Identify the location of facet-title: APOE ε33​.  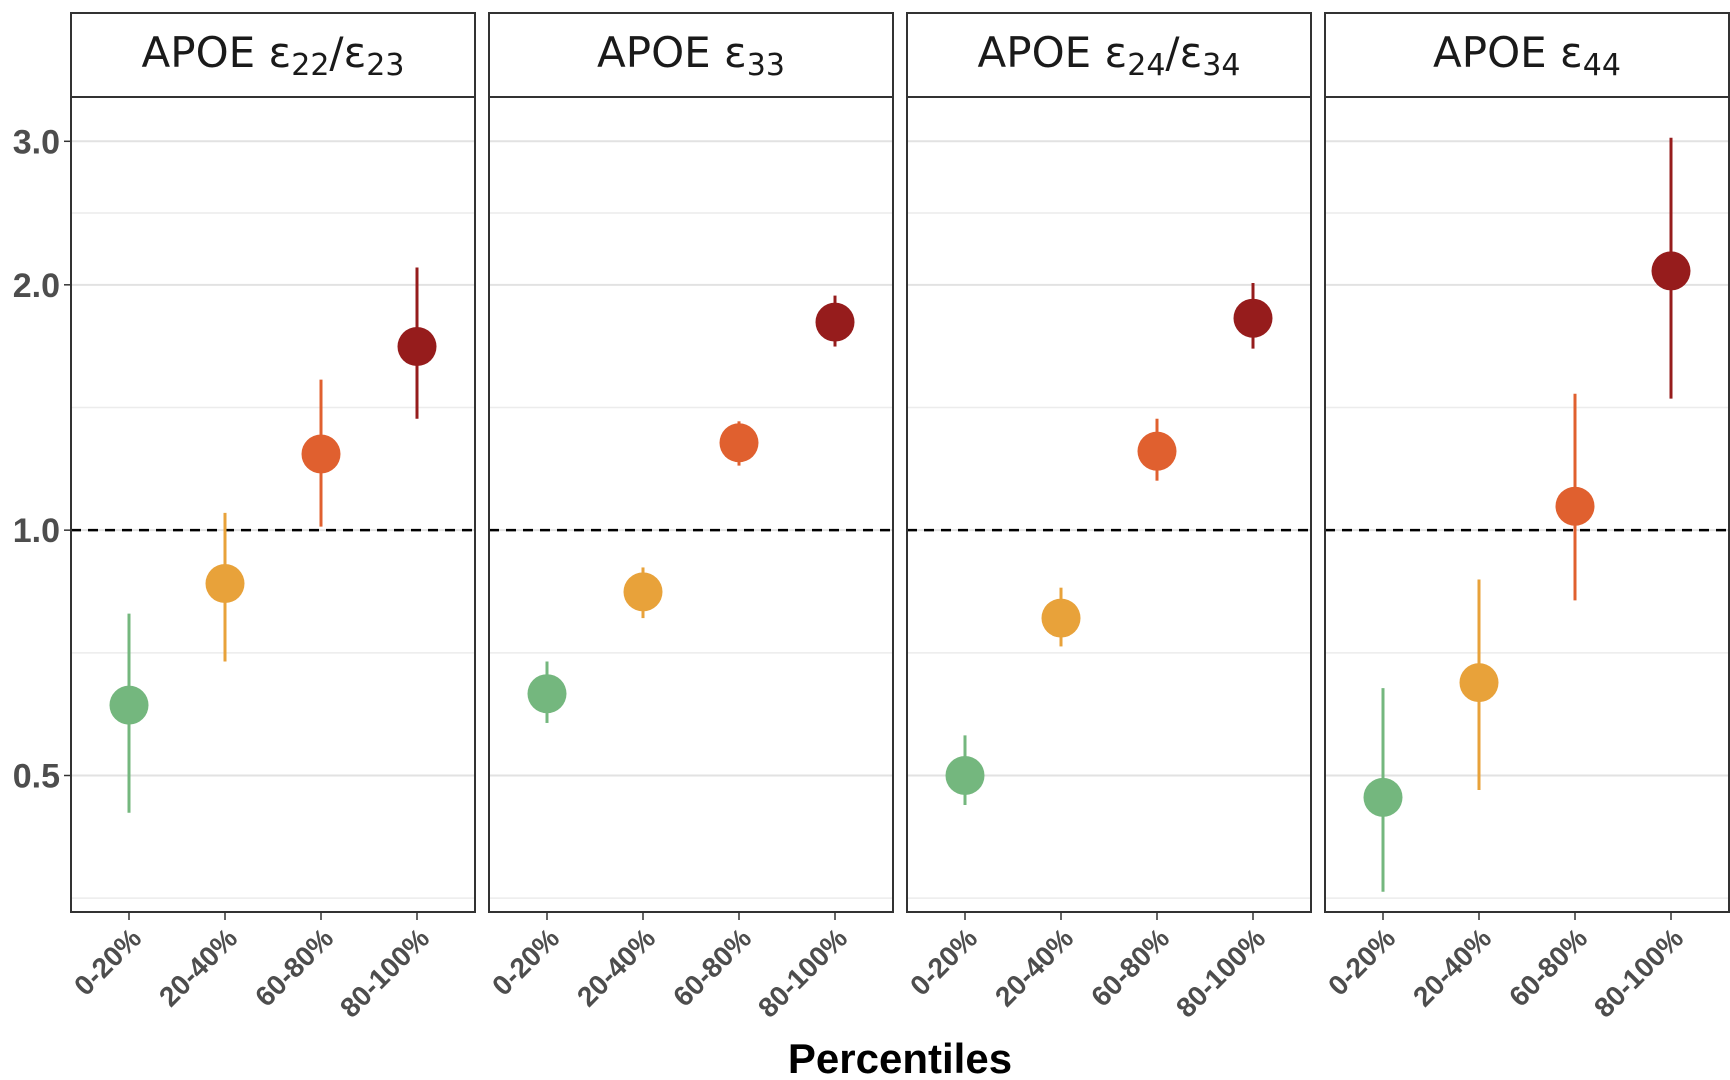
(691, 55).